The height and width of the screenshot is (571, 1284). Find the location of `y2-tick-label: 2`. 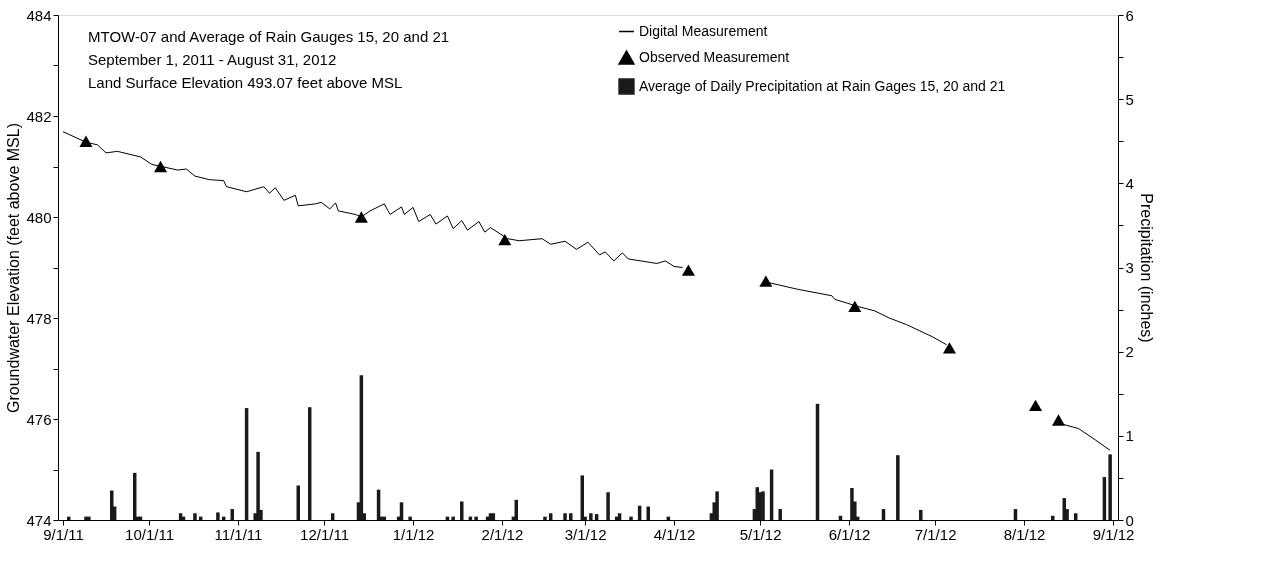

y2-tick-label: 2 is located at coordinates (1129, 352).